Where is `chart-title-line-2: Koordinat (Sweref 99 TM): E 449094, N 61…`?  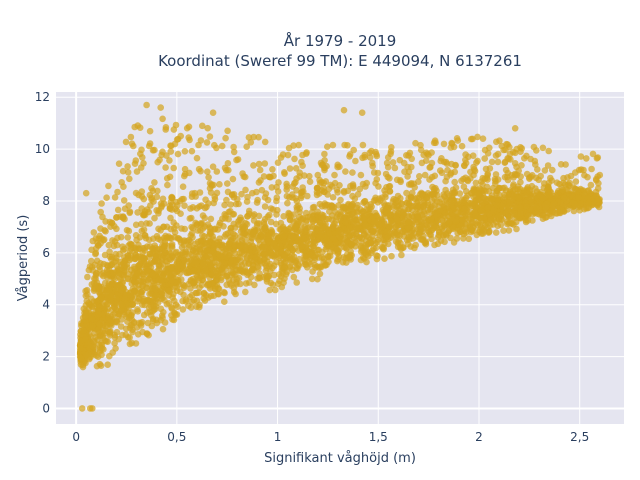
chart-title-line-2: Koordinat (Sweref 99 TM): E 449094, N 61… is located at coordinates (340, 61).